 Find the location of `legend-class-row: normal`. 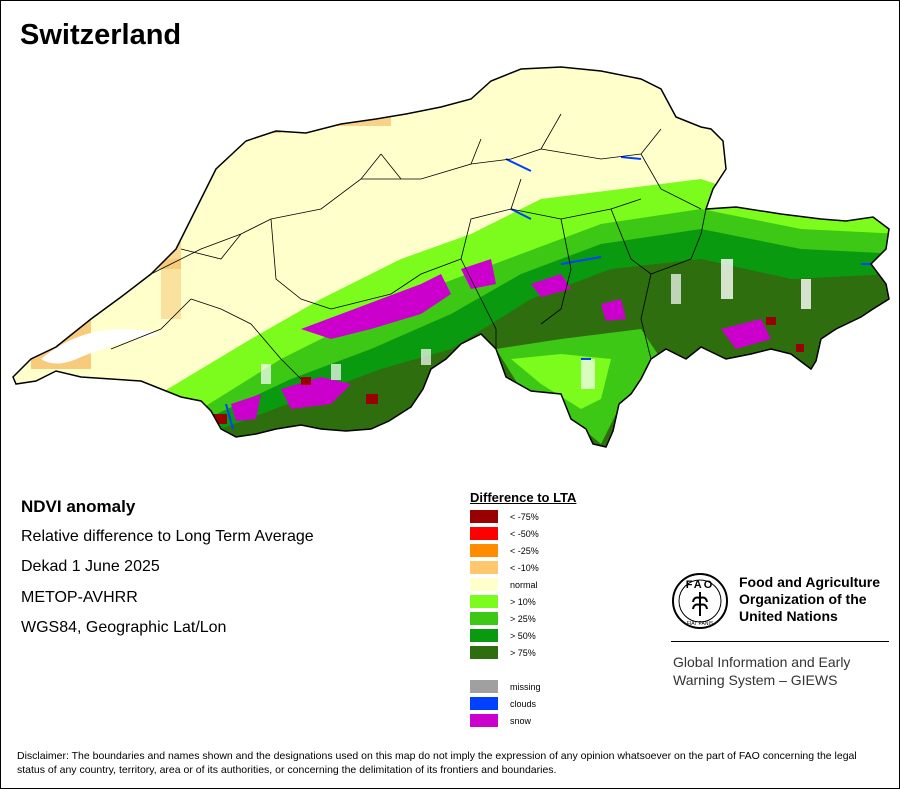

legend-class-row: normal is located at coordinates (550, 585).